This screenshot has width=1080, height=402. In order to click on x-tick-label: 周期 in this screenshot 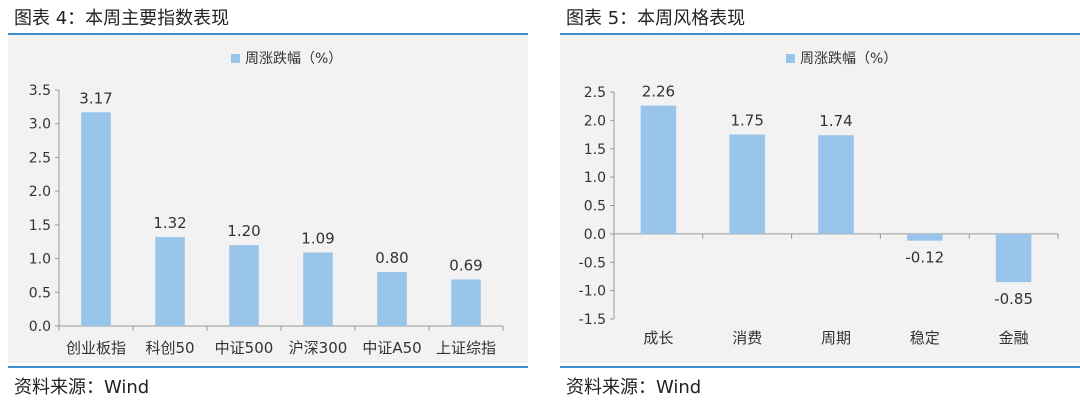, I will do `click(836, 338)`.